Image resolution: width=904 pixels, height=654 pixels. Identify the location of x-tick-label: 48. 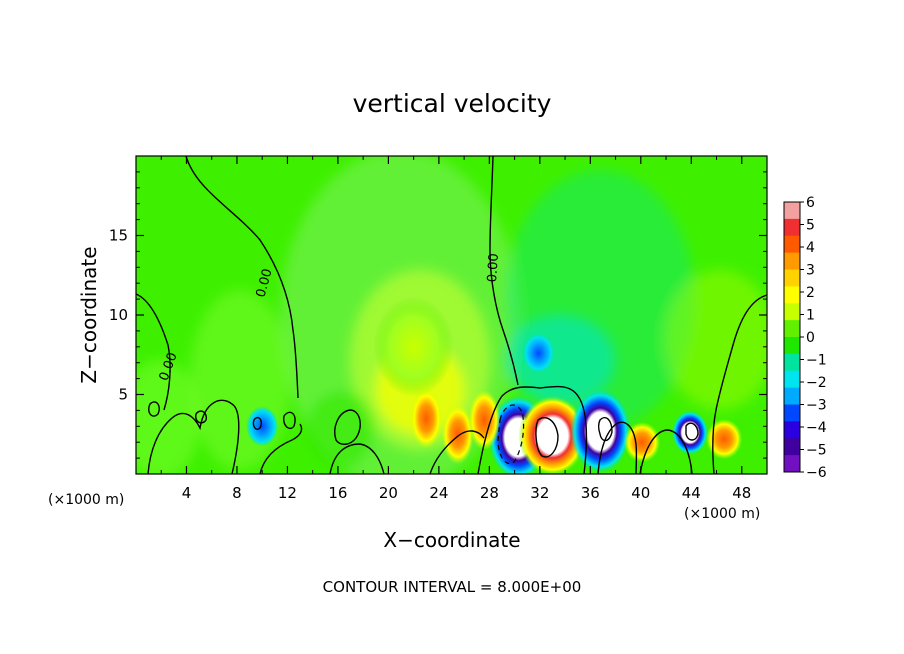
(741, 493).